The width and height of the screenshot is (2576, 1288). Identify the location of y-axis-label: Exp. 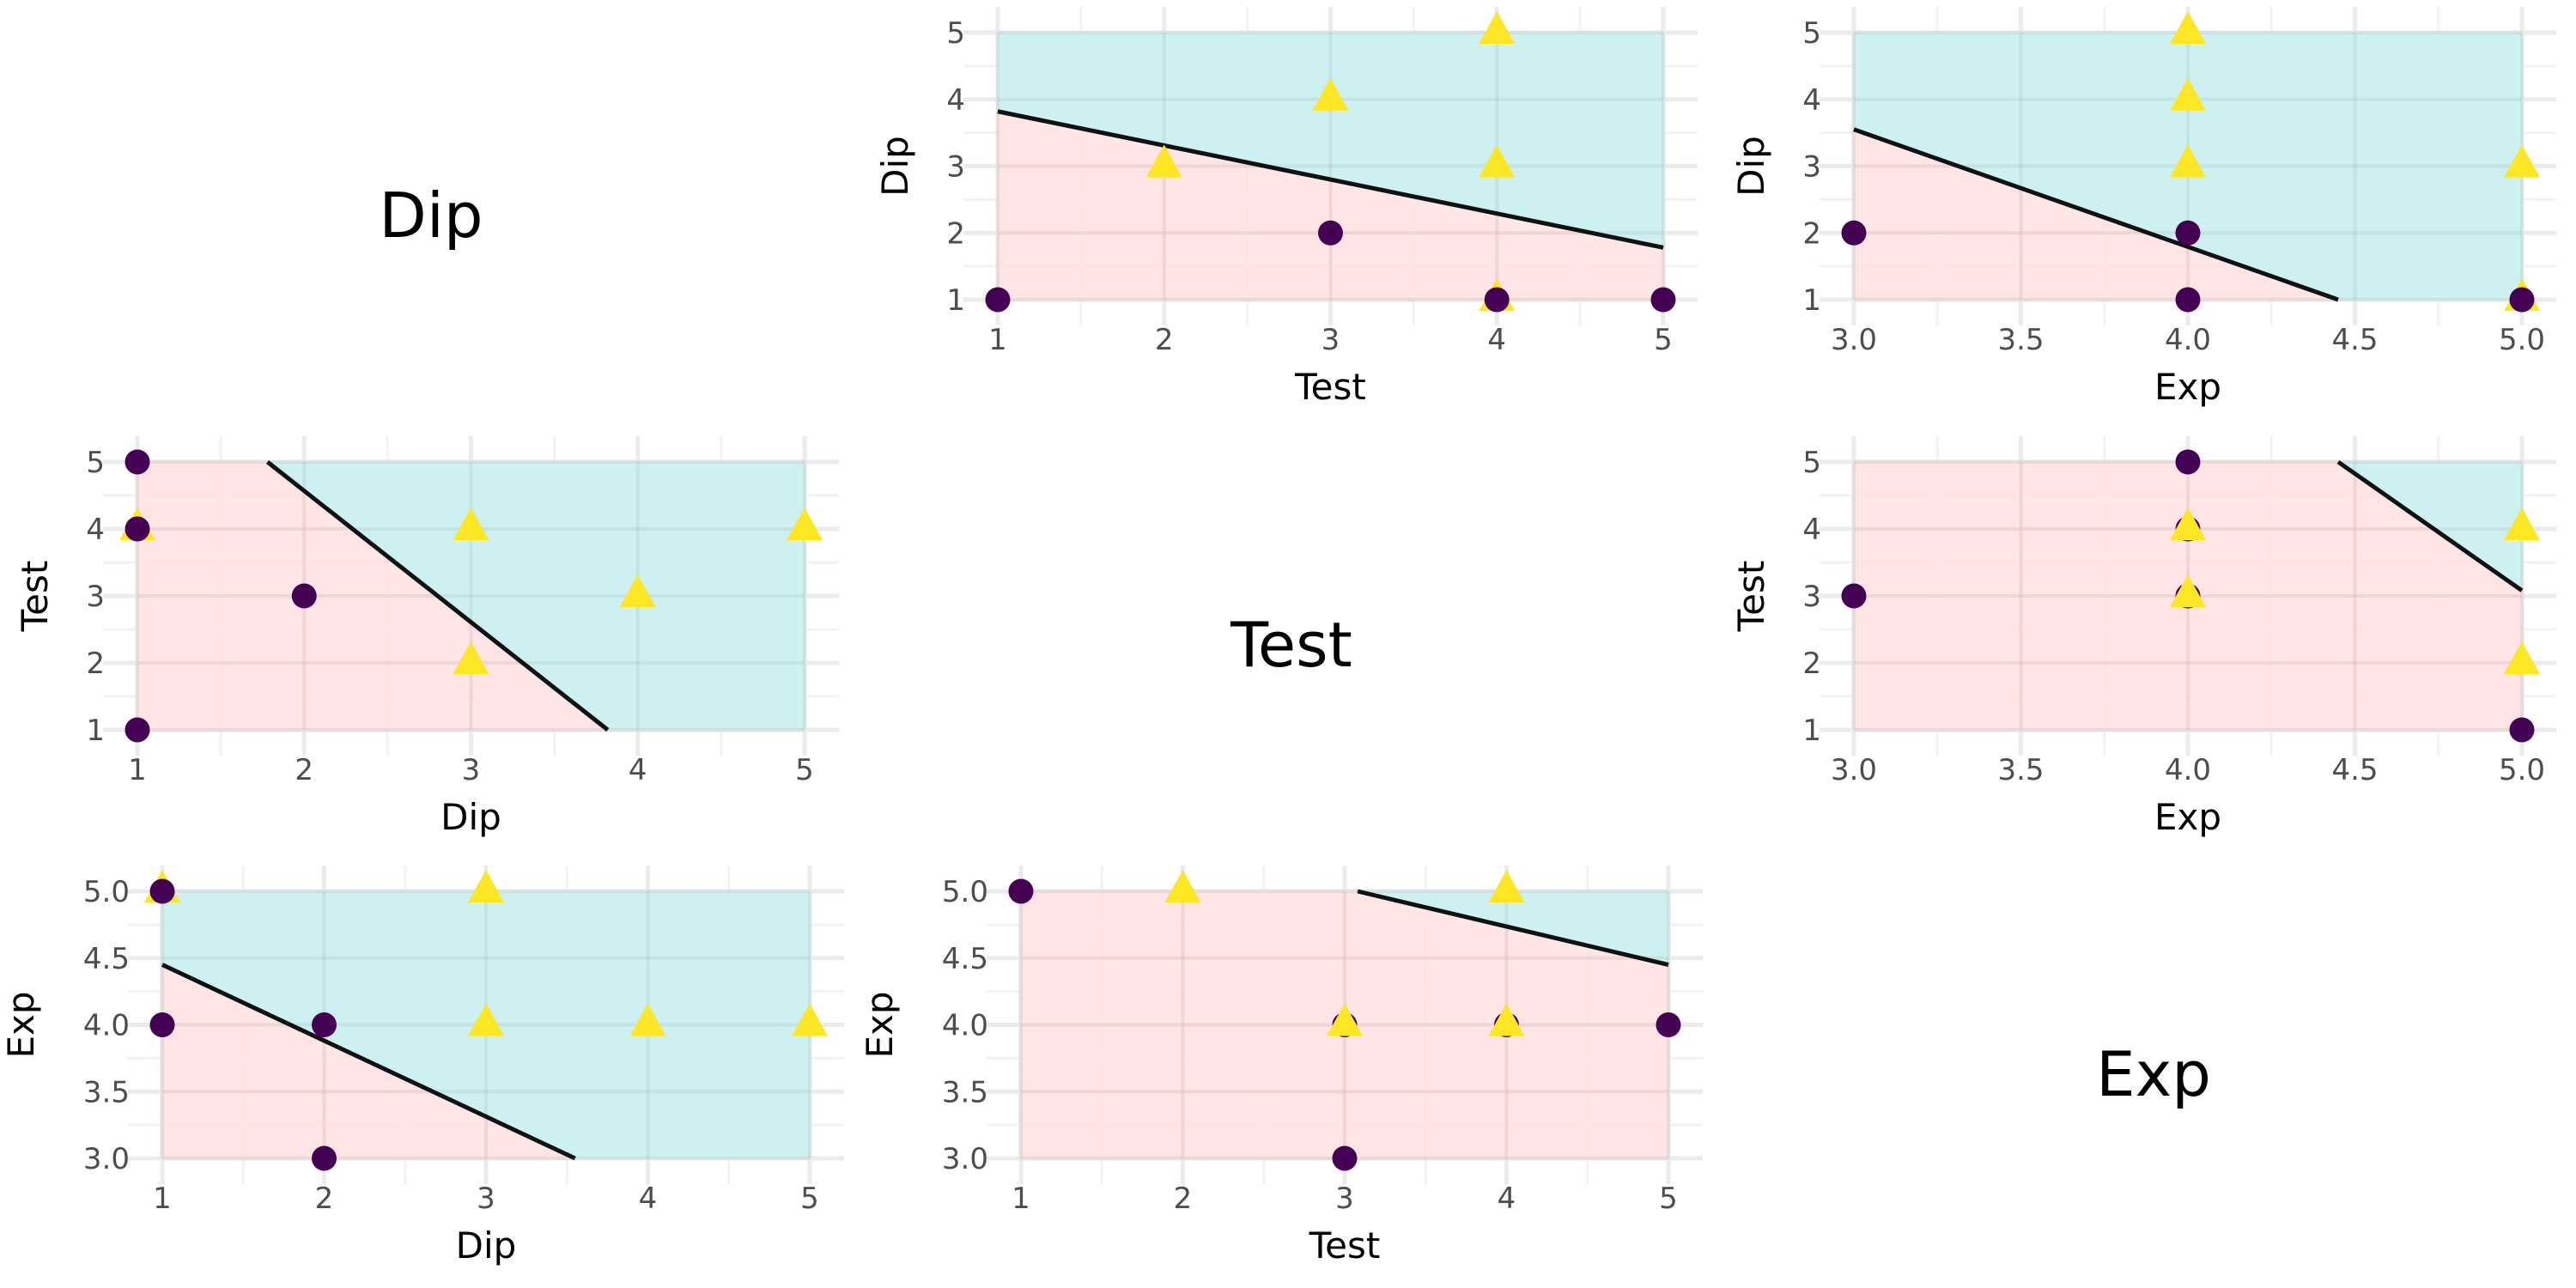
(21, 1024).